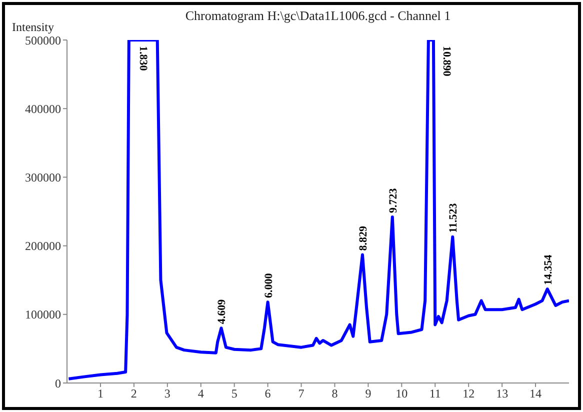  What do you see at coordinates (301, 393) in the screenshot?
I see `x-tick-label: 7` at bounding box center [301, 393].